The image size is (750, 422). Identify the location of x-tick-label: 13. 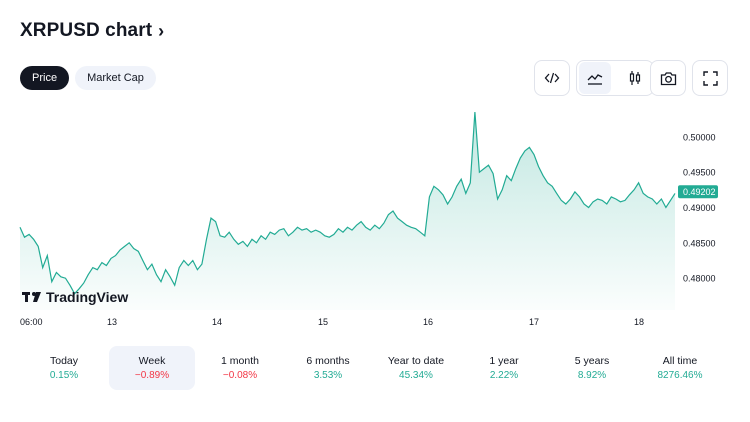
(112, 322).